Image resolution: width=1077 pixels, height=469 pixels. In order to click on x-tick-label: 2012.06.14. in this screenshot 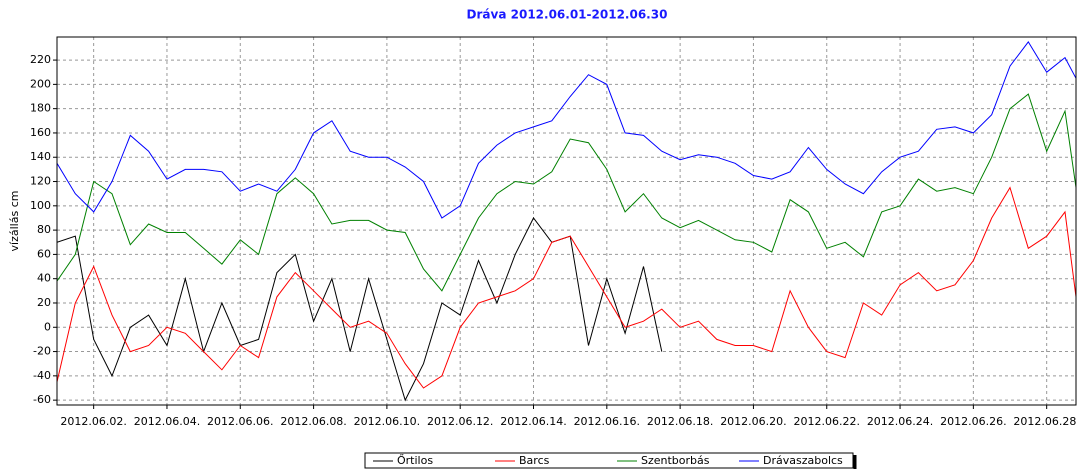, I will do `click(533, 421)`.